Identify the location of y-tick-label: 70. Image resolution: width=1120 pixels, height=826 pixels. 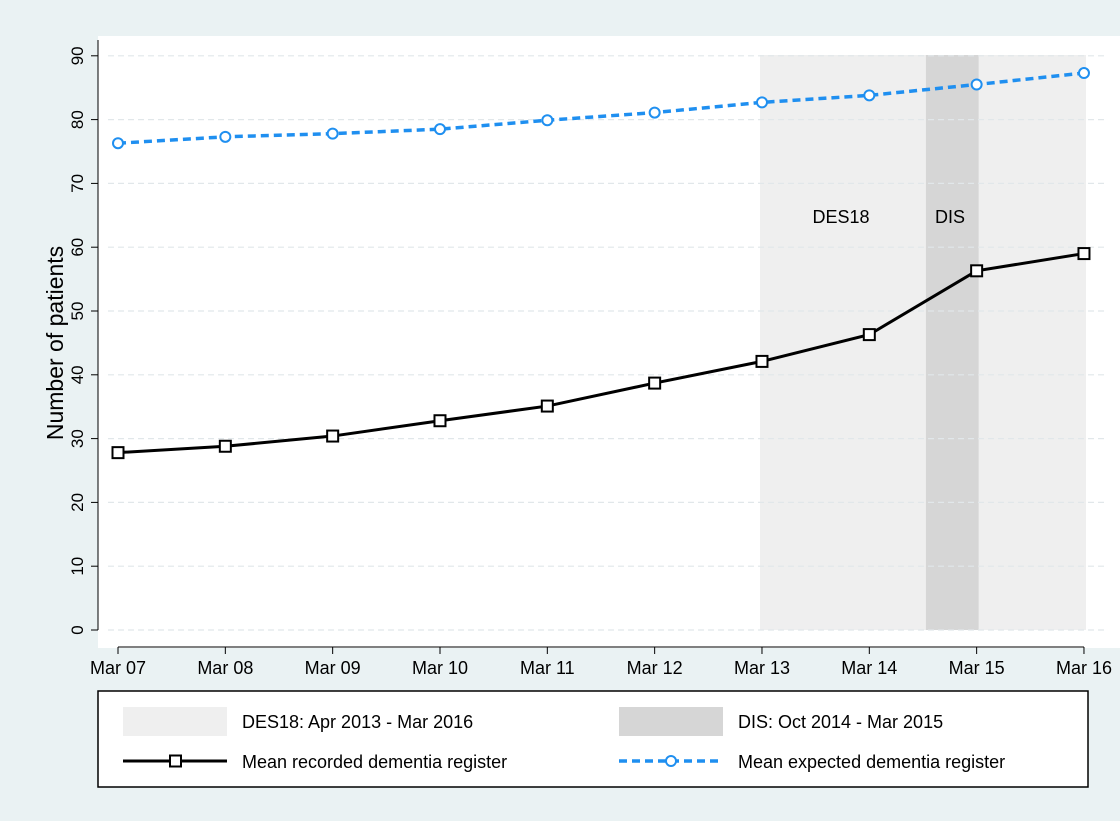
(77, 183).